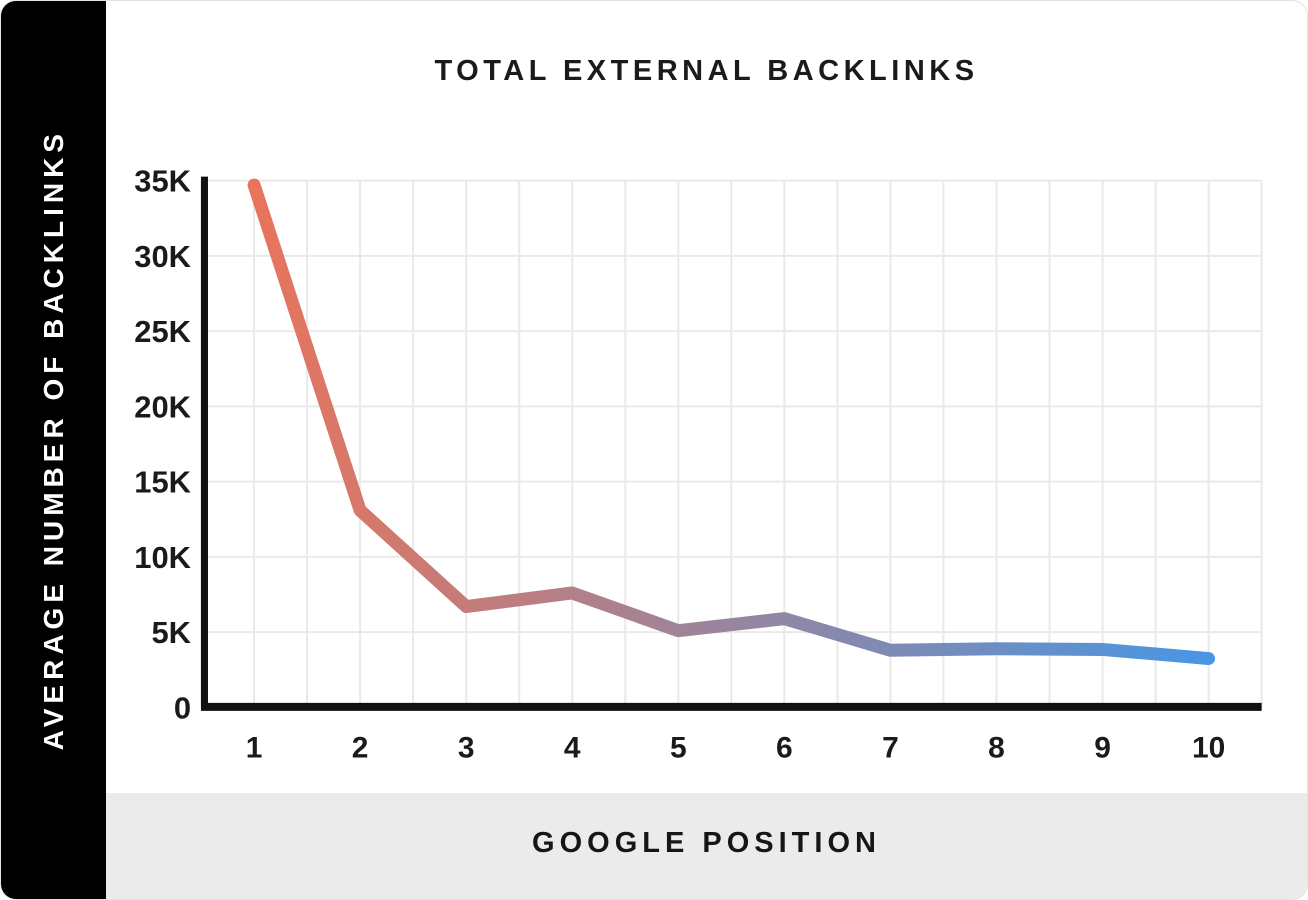 This screenshot has height=900, width=1308. Describe the element at coordinates (706, 71) in the screenshot. I see `chart-title: TOTAL EXTERNAL BACKLINKS` at that location.